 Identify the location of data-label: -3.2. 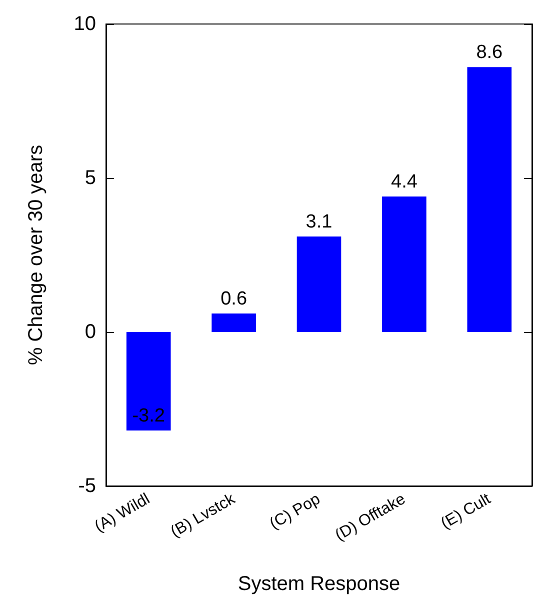
(148, 416).